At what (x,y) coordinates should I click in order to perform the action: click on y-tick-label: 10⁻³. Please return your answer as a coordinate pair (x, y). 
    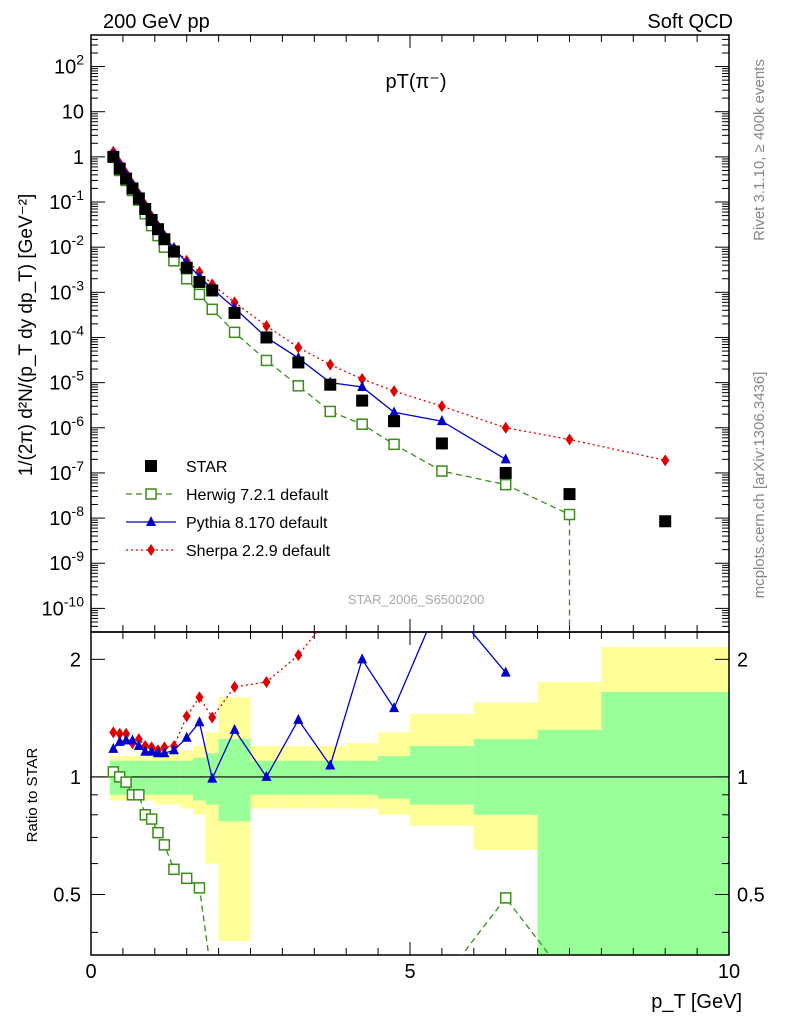
    Looking at the image, I should click on (66, 290).